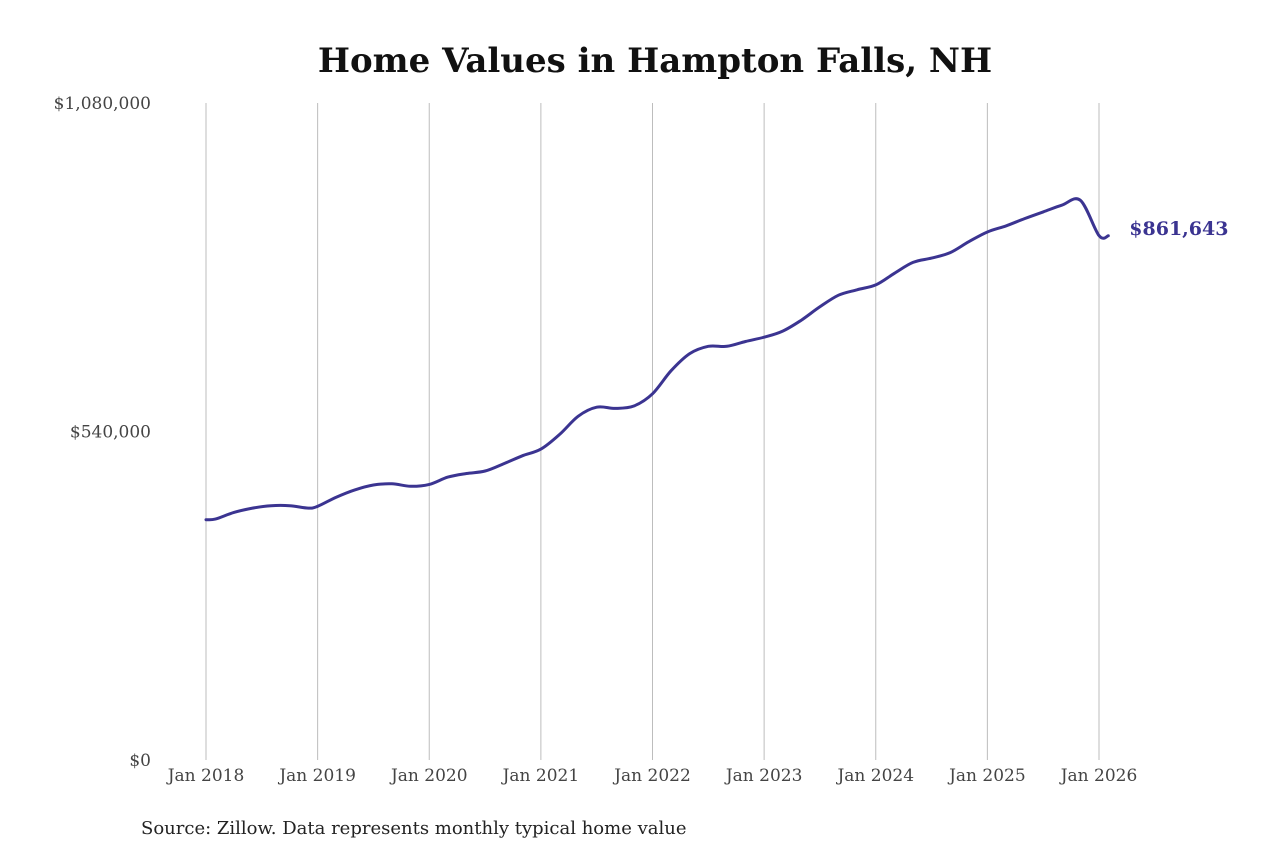  What do you see at coordinates (986, 776) in the screenshot?
I see `x-tick-label-7: Jan 2025` at bounding box center [986, 776].